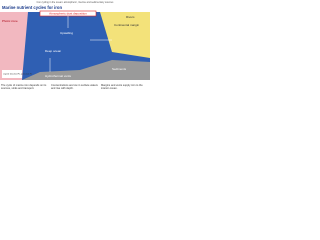 The height and width of the screenshot is (240, 320). I want to click on label: Hydrothermal vents, so click(58, 76).